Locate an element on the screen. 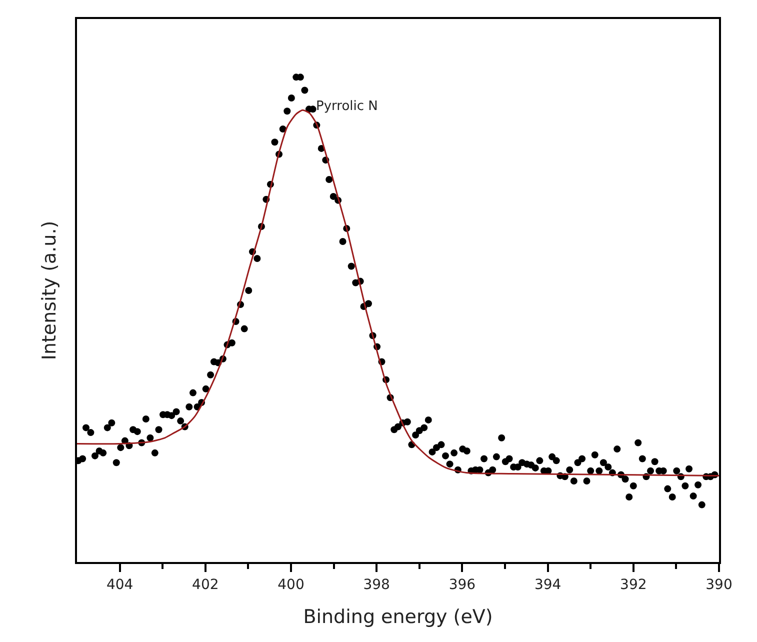 The height and width of the screenshot is (642, 757). x-tick-label: 396 is located at coordinates (462, 584).